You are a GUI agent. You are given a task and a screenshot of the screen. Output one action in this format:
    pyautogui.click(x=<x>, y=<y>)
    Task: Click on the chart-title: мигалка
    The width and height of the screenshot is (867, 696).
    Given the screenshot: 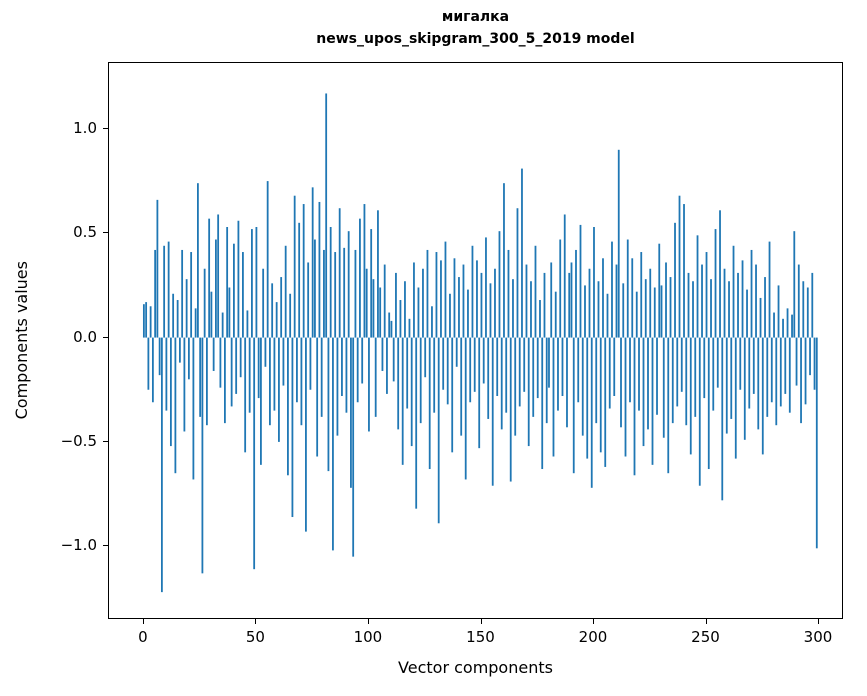 What is the action you would take?
    pyautogui.click(x=475, y=17)
    